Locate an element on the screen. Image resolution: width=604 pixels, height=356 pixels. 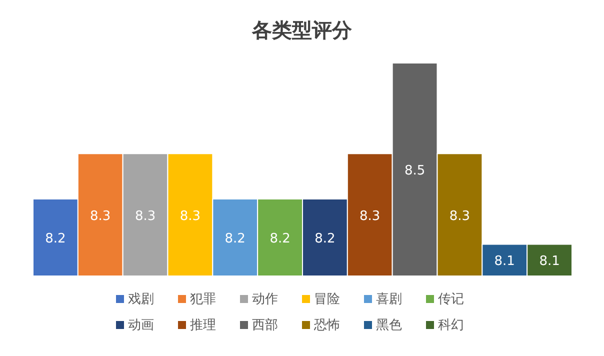
chart-title: 各类型评分 is located at coordinates (302, 30).